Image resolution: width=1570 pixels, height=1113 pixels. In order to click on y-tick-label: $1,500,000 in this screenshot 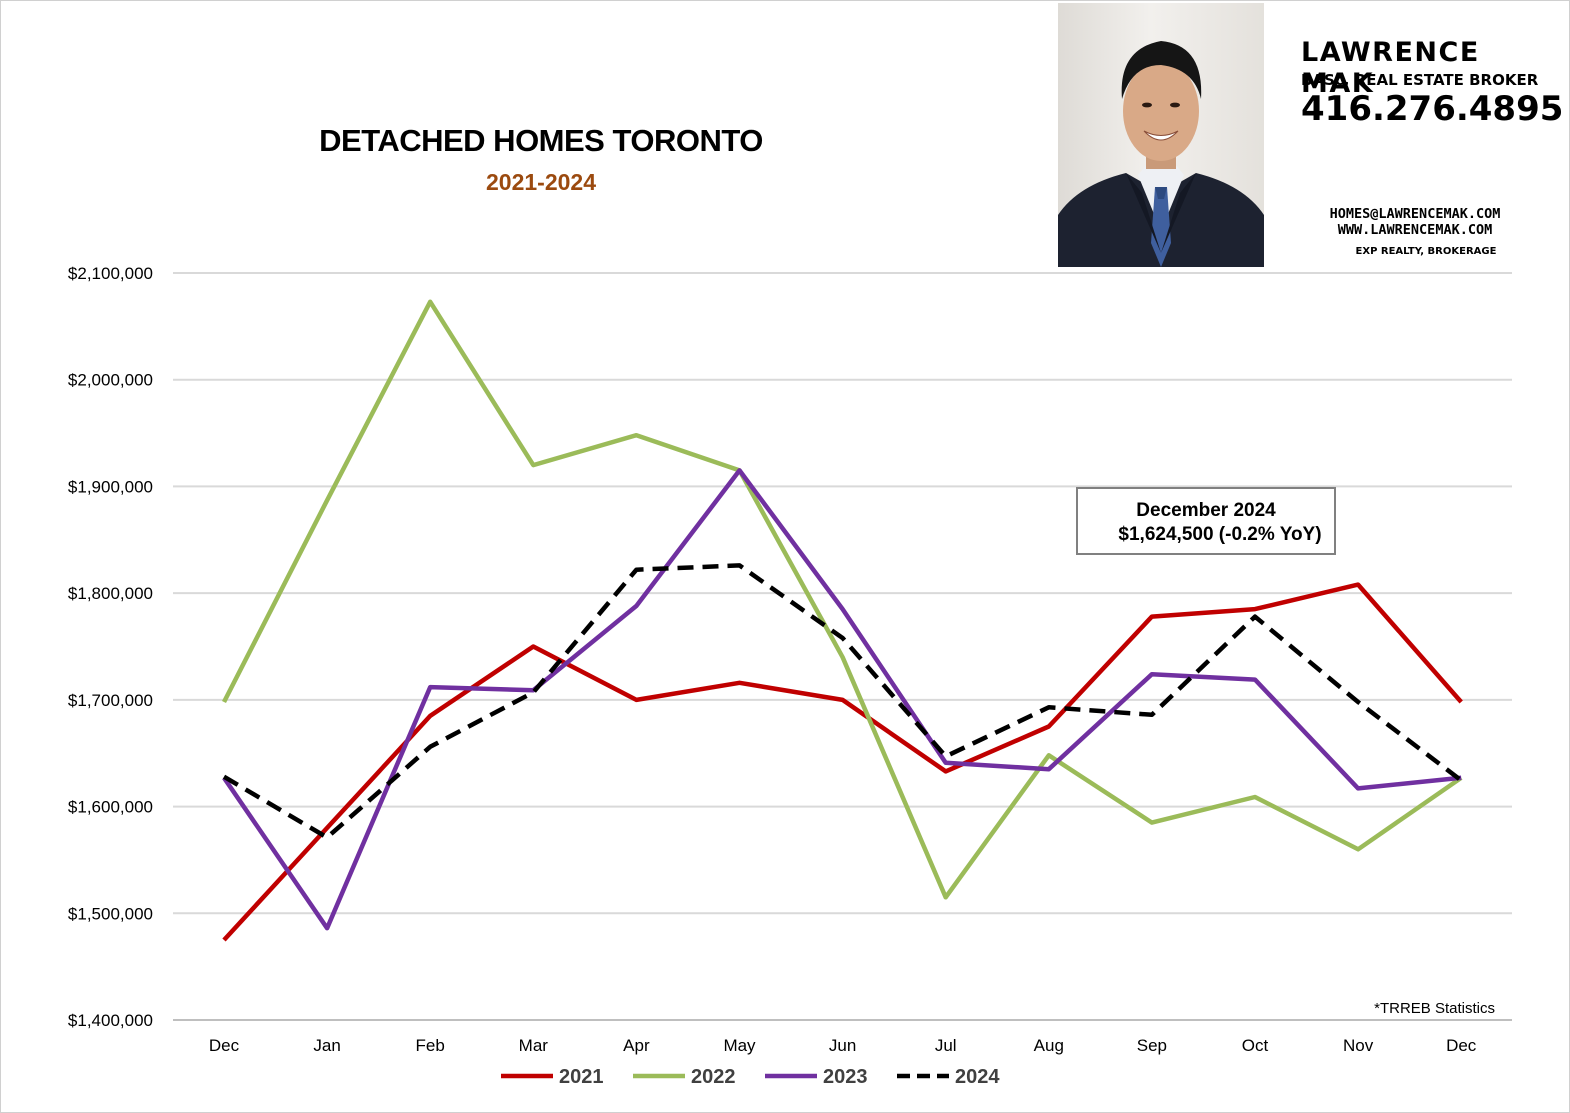, I will do `click(110, 913)`.